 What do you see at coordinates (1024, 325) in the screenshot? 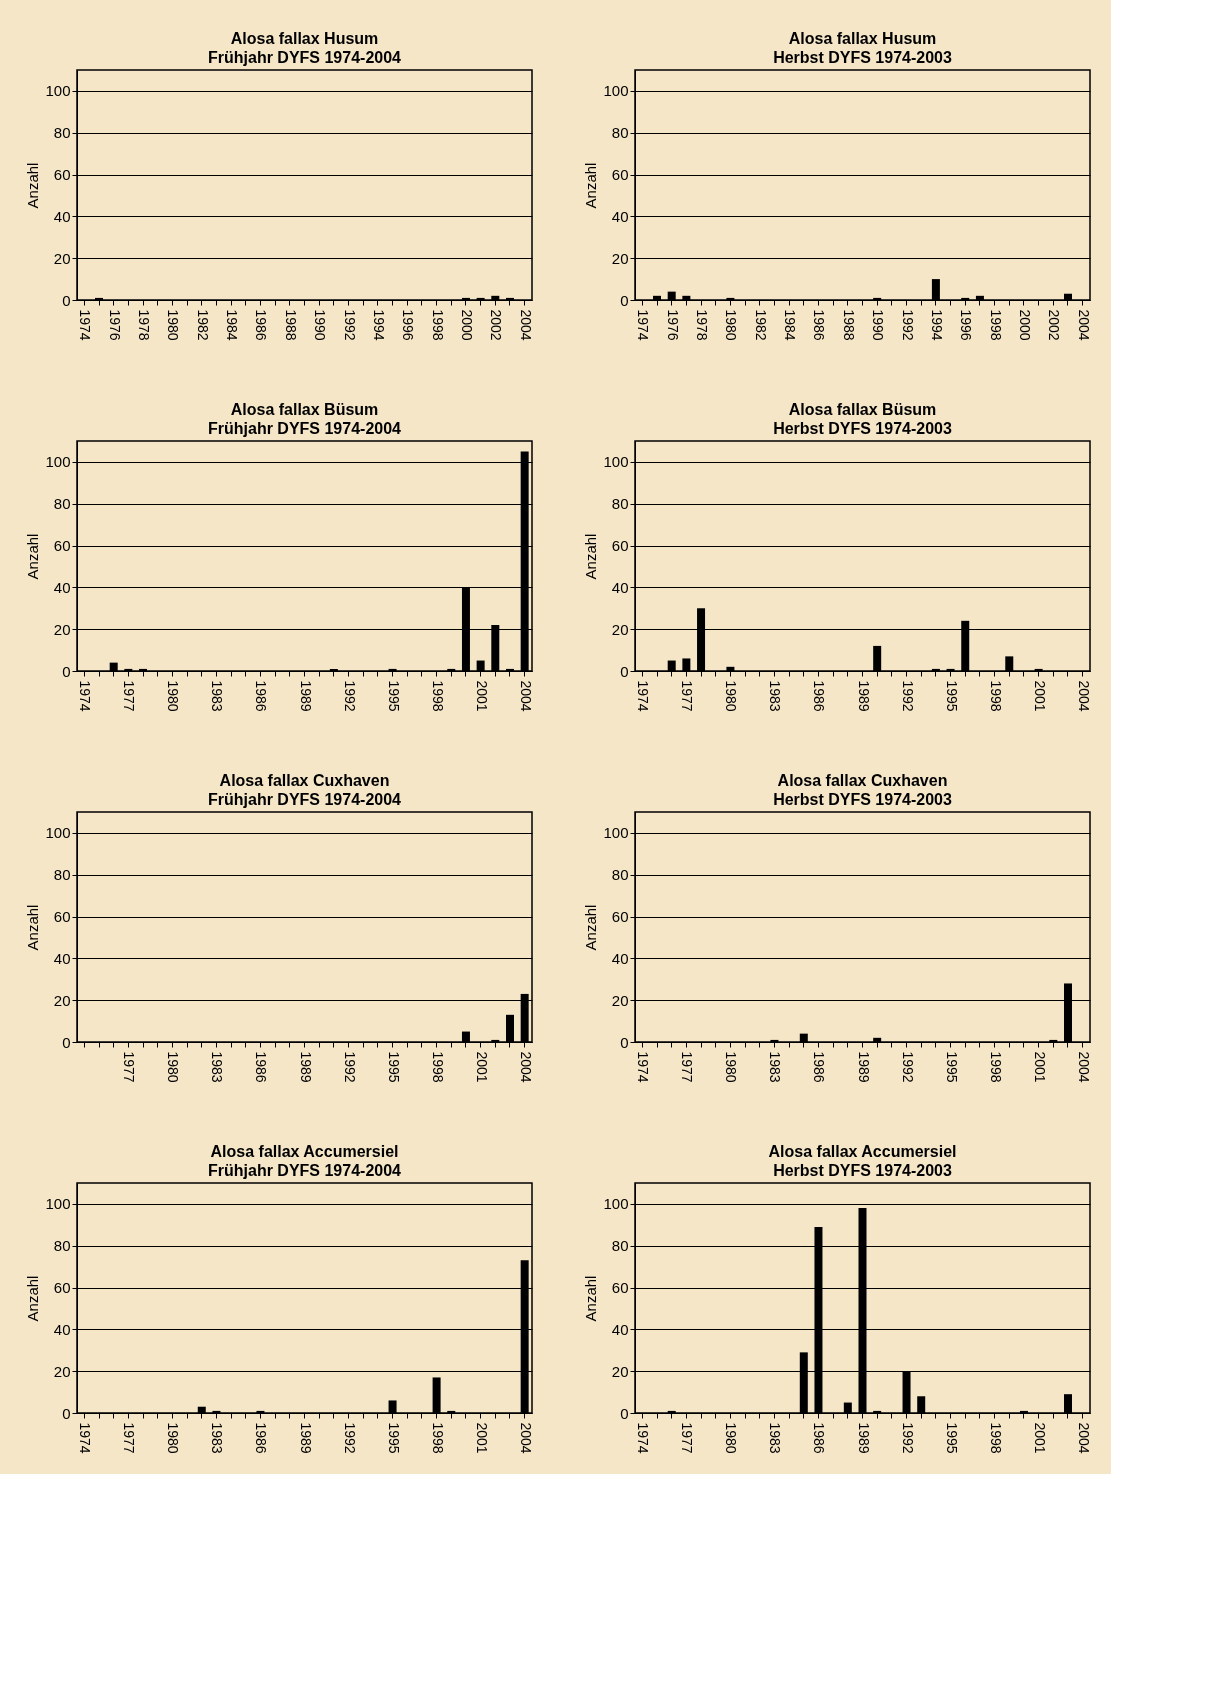
I see `x-tick-label: 2000` at bounding box center [1024, 325].